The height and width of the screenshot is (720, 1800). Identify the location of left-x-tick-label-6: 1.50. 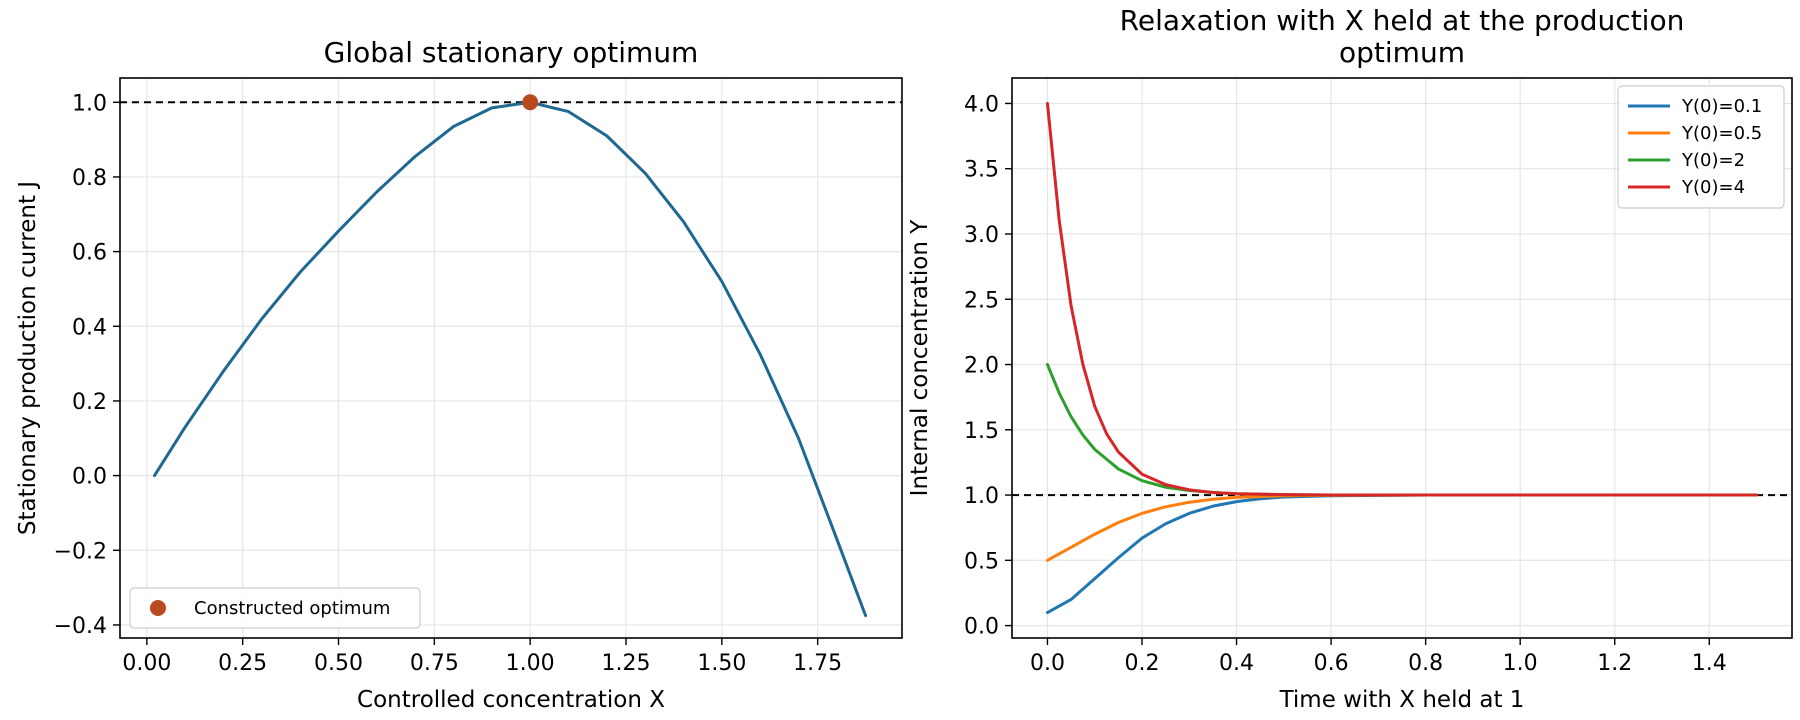
(721, 663).